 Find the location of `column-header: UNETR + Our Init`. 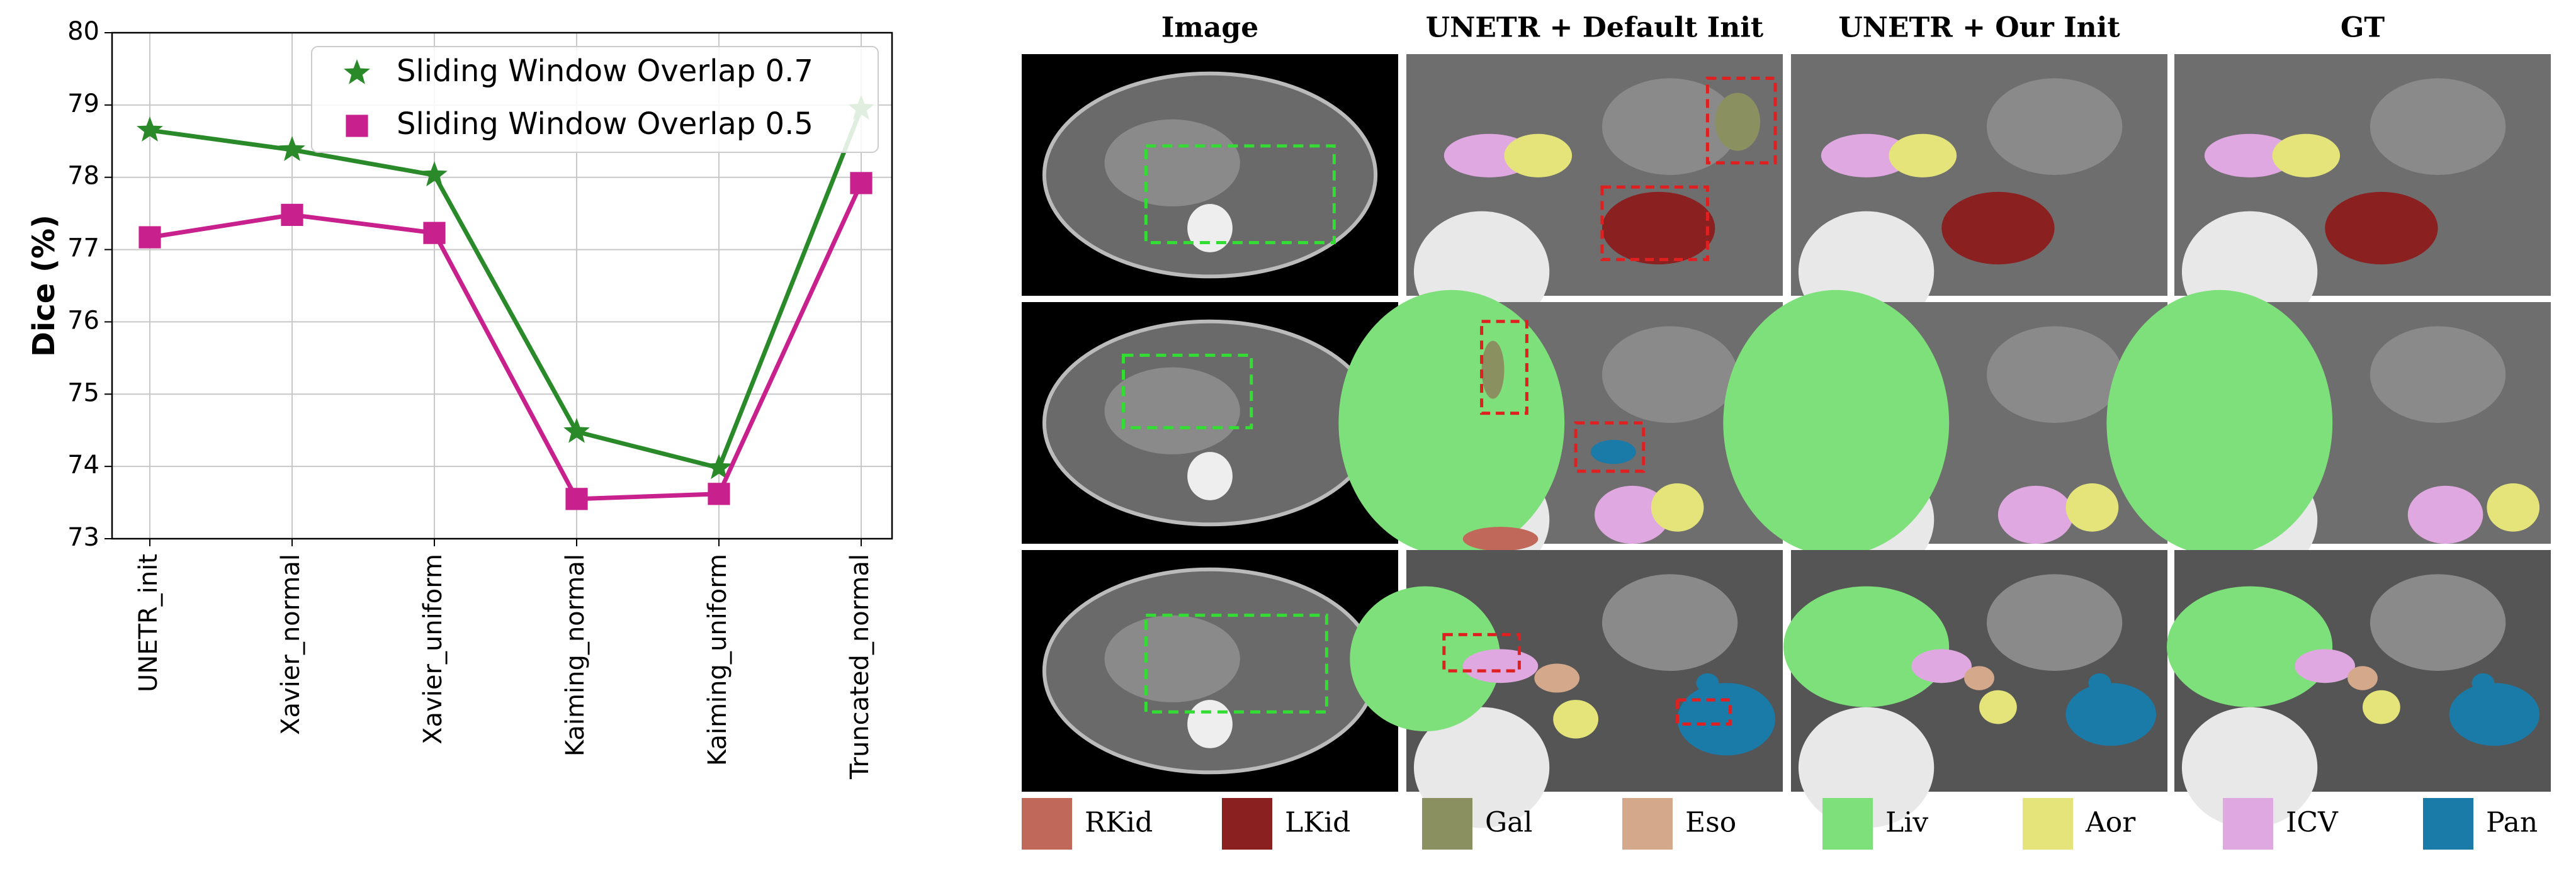

column-header: UNETR + Our Init is located at coordinates (1979, 28).